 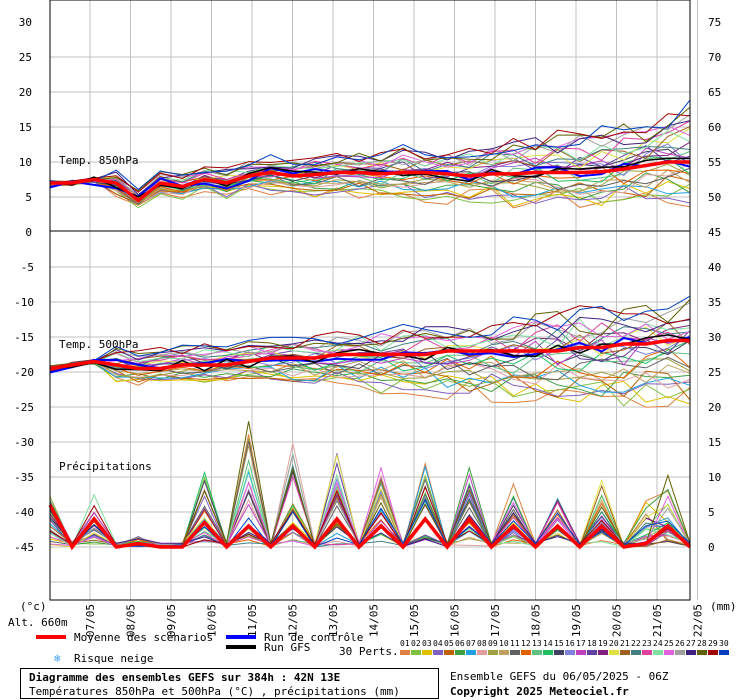 What do you see at coordinates (493, 643) in the screenshot?
I see `pert-id-label: 09` at bounding box center [493, 643].